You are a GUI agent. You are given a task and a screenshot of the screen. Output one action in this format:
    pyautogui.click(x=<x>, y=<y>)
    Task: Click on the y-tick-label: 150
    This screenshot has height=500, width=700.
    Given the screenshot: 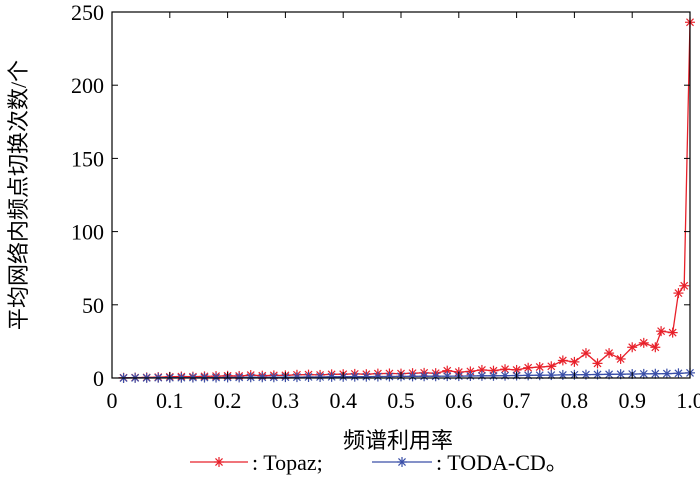 What is the action you would take?
    pyautogui.click(x=87, y=158)
    